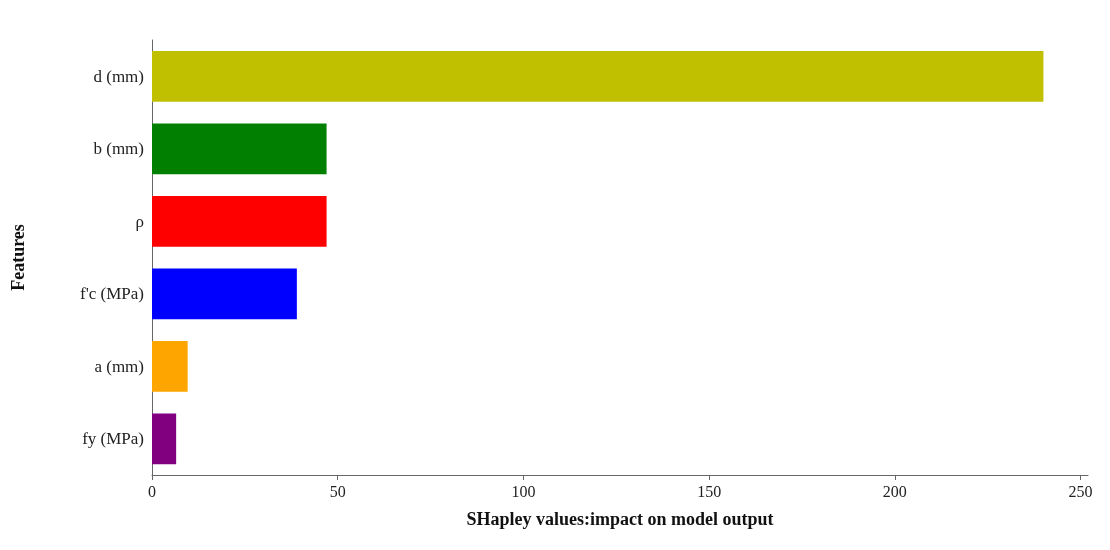  I want to click on y-tick-label: ρ, so click(139, 221).